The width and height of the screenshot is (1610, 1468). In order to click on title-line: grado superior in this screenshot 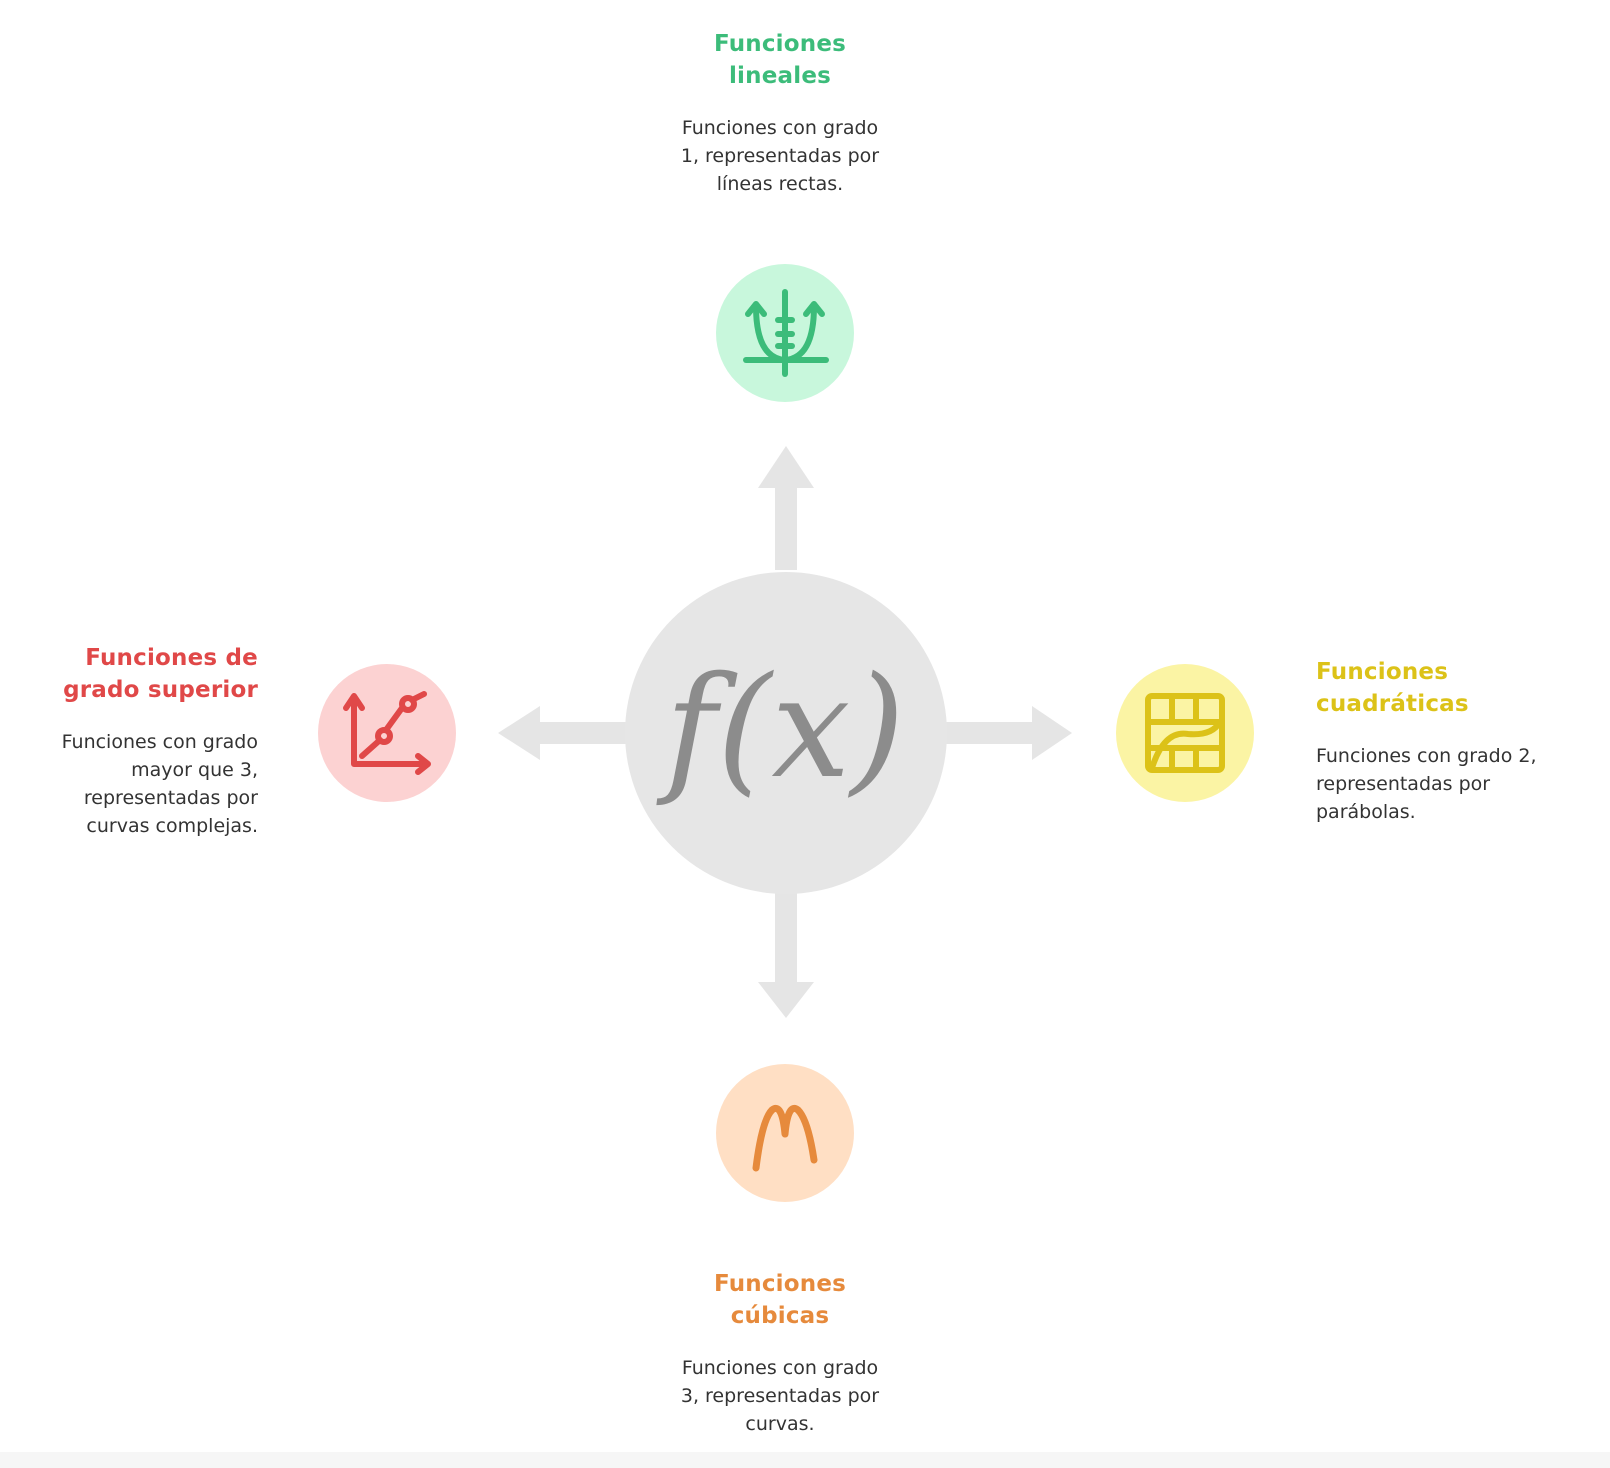, I will do `click(160, 690)`.